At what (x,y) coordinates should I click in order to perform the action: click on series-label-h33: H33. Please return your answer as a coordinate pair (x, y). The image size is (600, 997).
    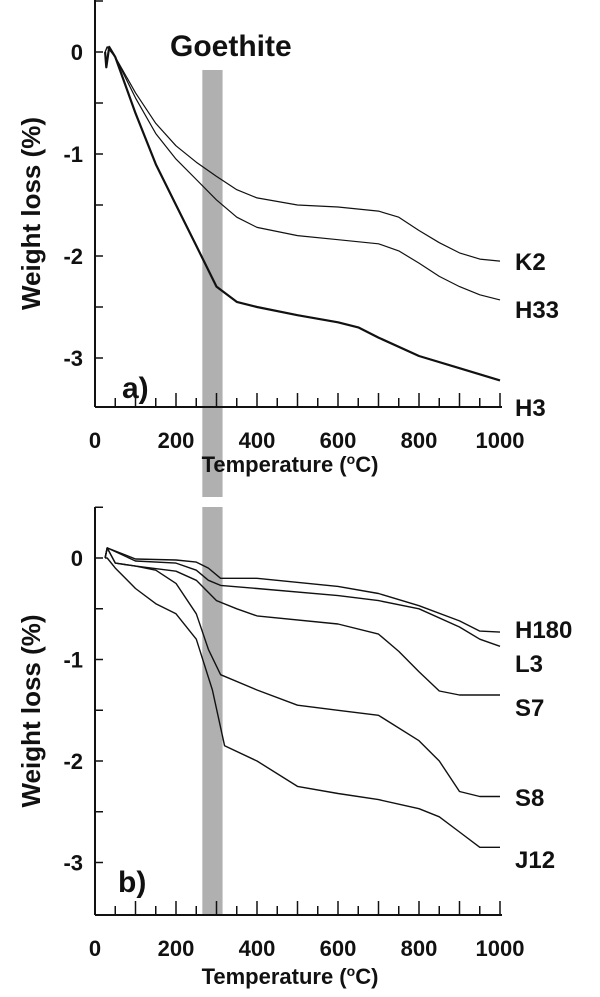
    Looking at the image, I should click on (537, 310).